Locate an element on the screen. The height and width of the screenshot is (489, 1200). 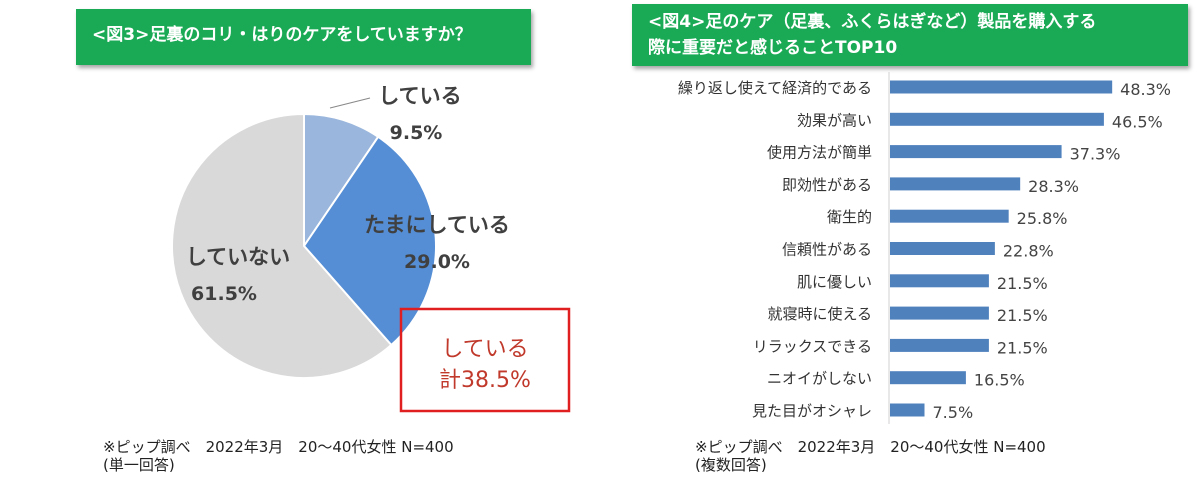
bar-value-label: 16.5% is located at coordinates (999, 380).